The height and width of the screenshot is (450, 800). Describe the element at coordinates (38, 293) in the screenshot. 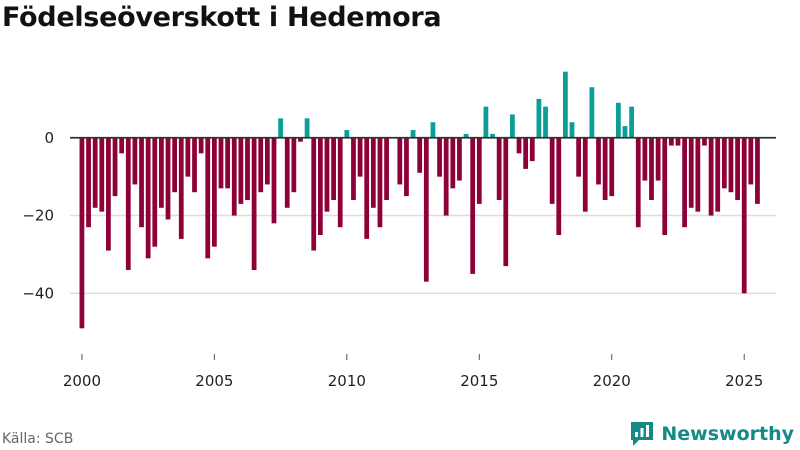

I see `y-tick-label: −40` at that location.